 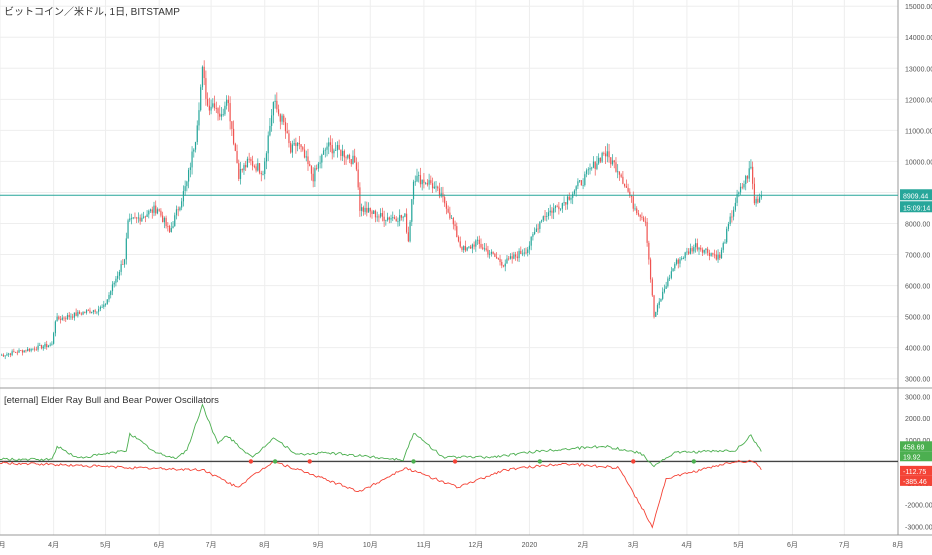 I want to click on time-axis-label: 7月, so click(x=211, y=545).